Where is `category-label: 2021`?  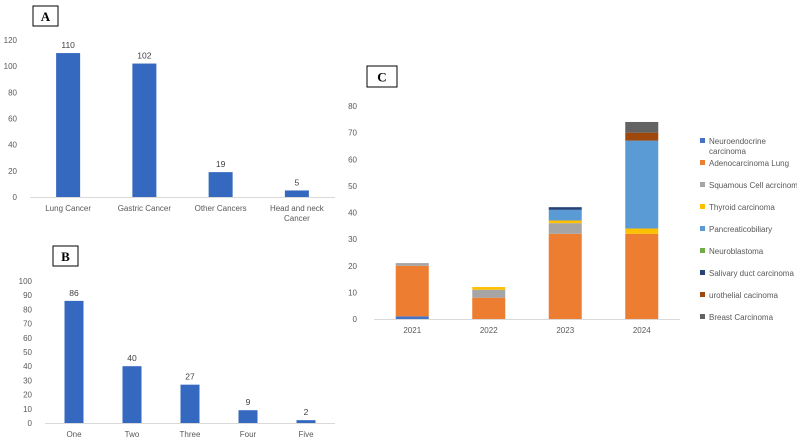 category-label: 2021 is located at coordinates (412, 330).